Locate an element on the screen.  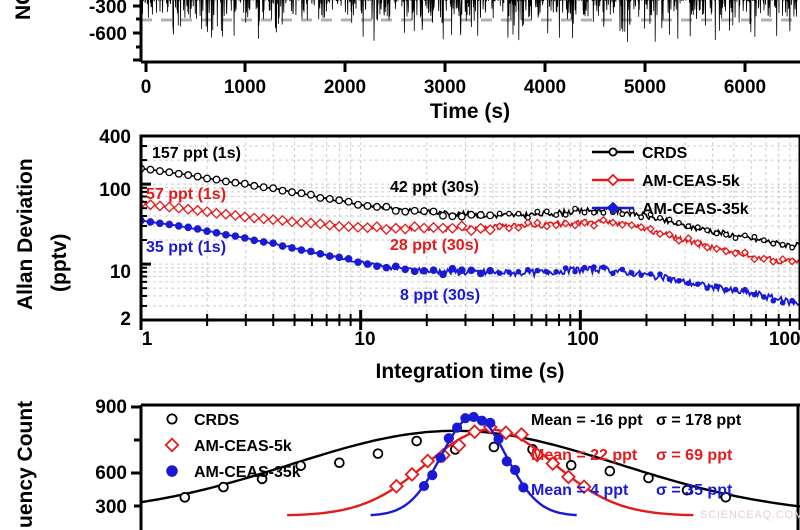
series-crds is located at coordinates (470, 207).